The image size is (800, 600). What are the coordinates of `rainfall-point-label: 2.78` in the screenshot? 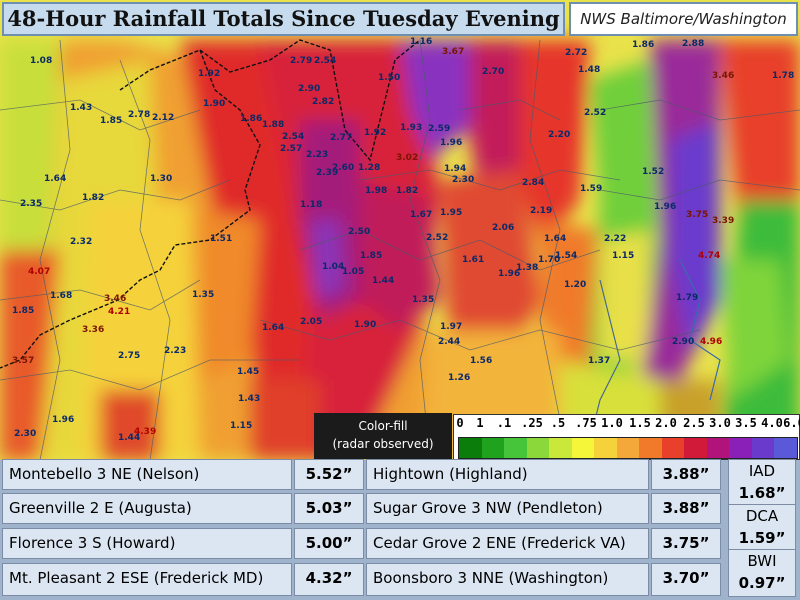 It's located at (139, 115).